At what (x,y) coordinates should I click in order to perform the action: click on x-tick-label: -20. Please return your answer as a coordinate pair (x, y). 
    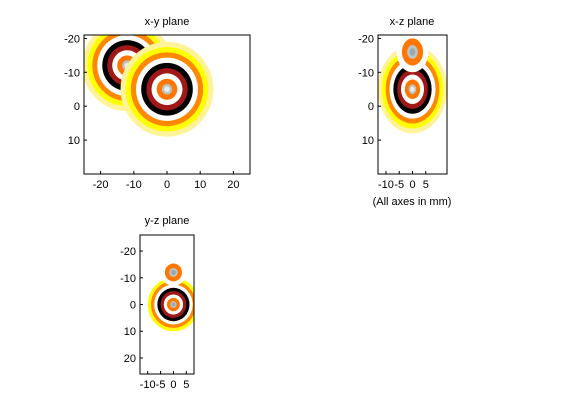
    Looking at the image, I should click on (101, 185).